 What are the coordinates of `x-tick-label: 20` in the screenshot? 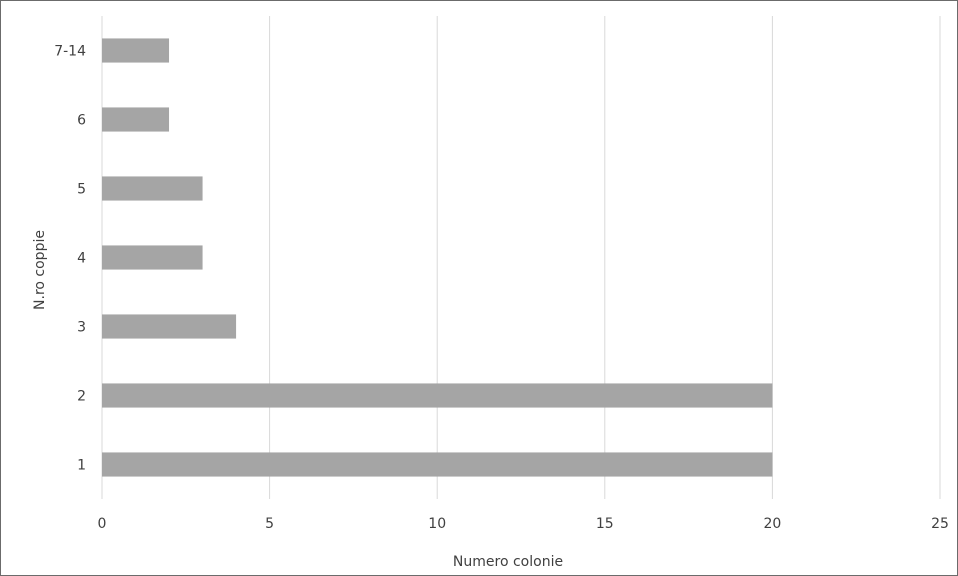 It's located at (772, 524).